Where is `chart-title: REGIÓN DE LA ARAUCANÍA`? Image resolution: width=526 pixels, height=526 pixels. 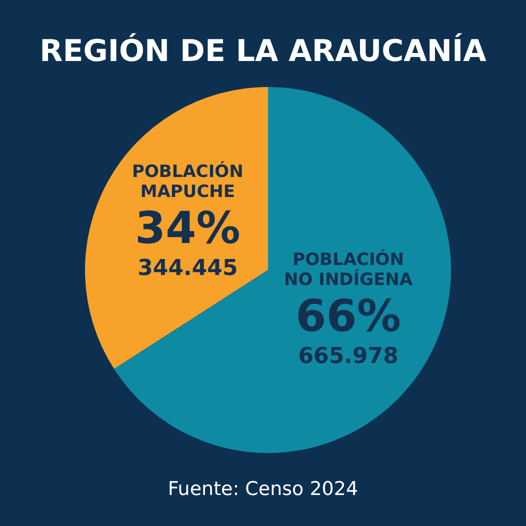
chart-title: REGIÓN DE LA ARAUCANÍA is located at coordinates (263, 51).